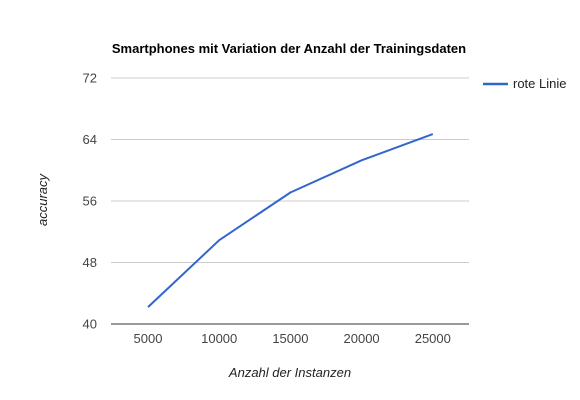 This screenshot has width=580, height=400. What do you see at coordinates (90, 78) in the screenshot?
I see `y-tick-label: 72` at bounding box center [90, 78].